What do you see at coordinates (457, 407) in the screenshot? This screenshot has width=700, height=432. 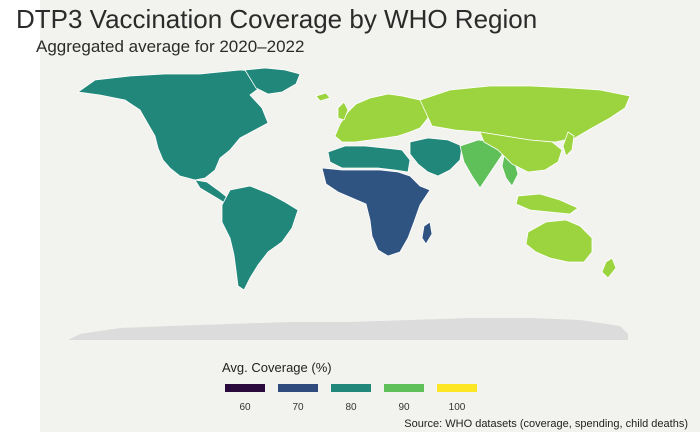 I see `legend-label-100: 100` at bounding box center [457, 407].